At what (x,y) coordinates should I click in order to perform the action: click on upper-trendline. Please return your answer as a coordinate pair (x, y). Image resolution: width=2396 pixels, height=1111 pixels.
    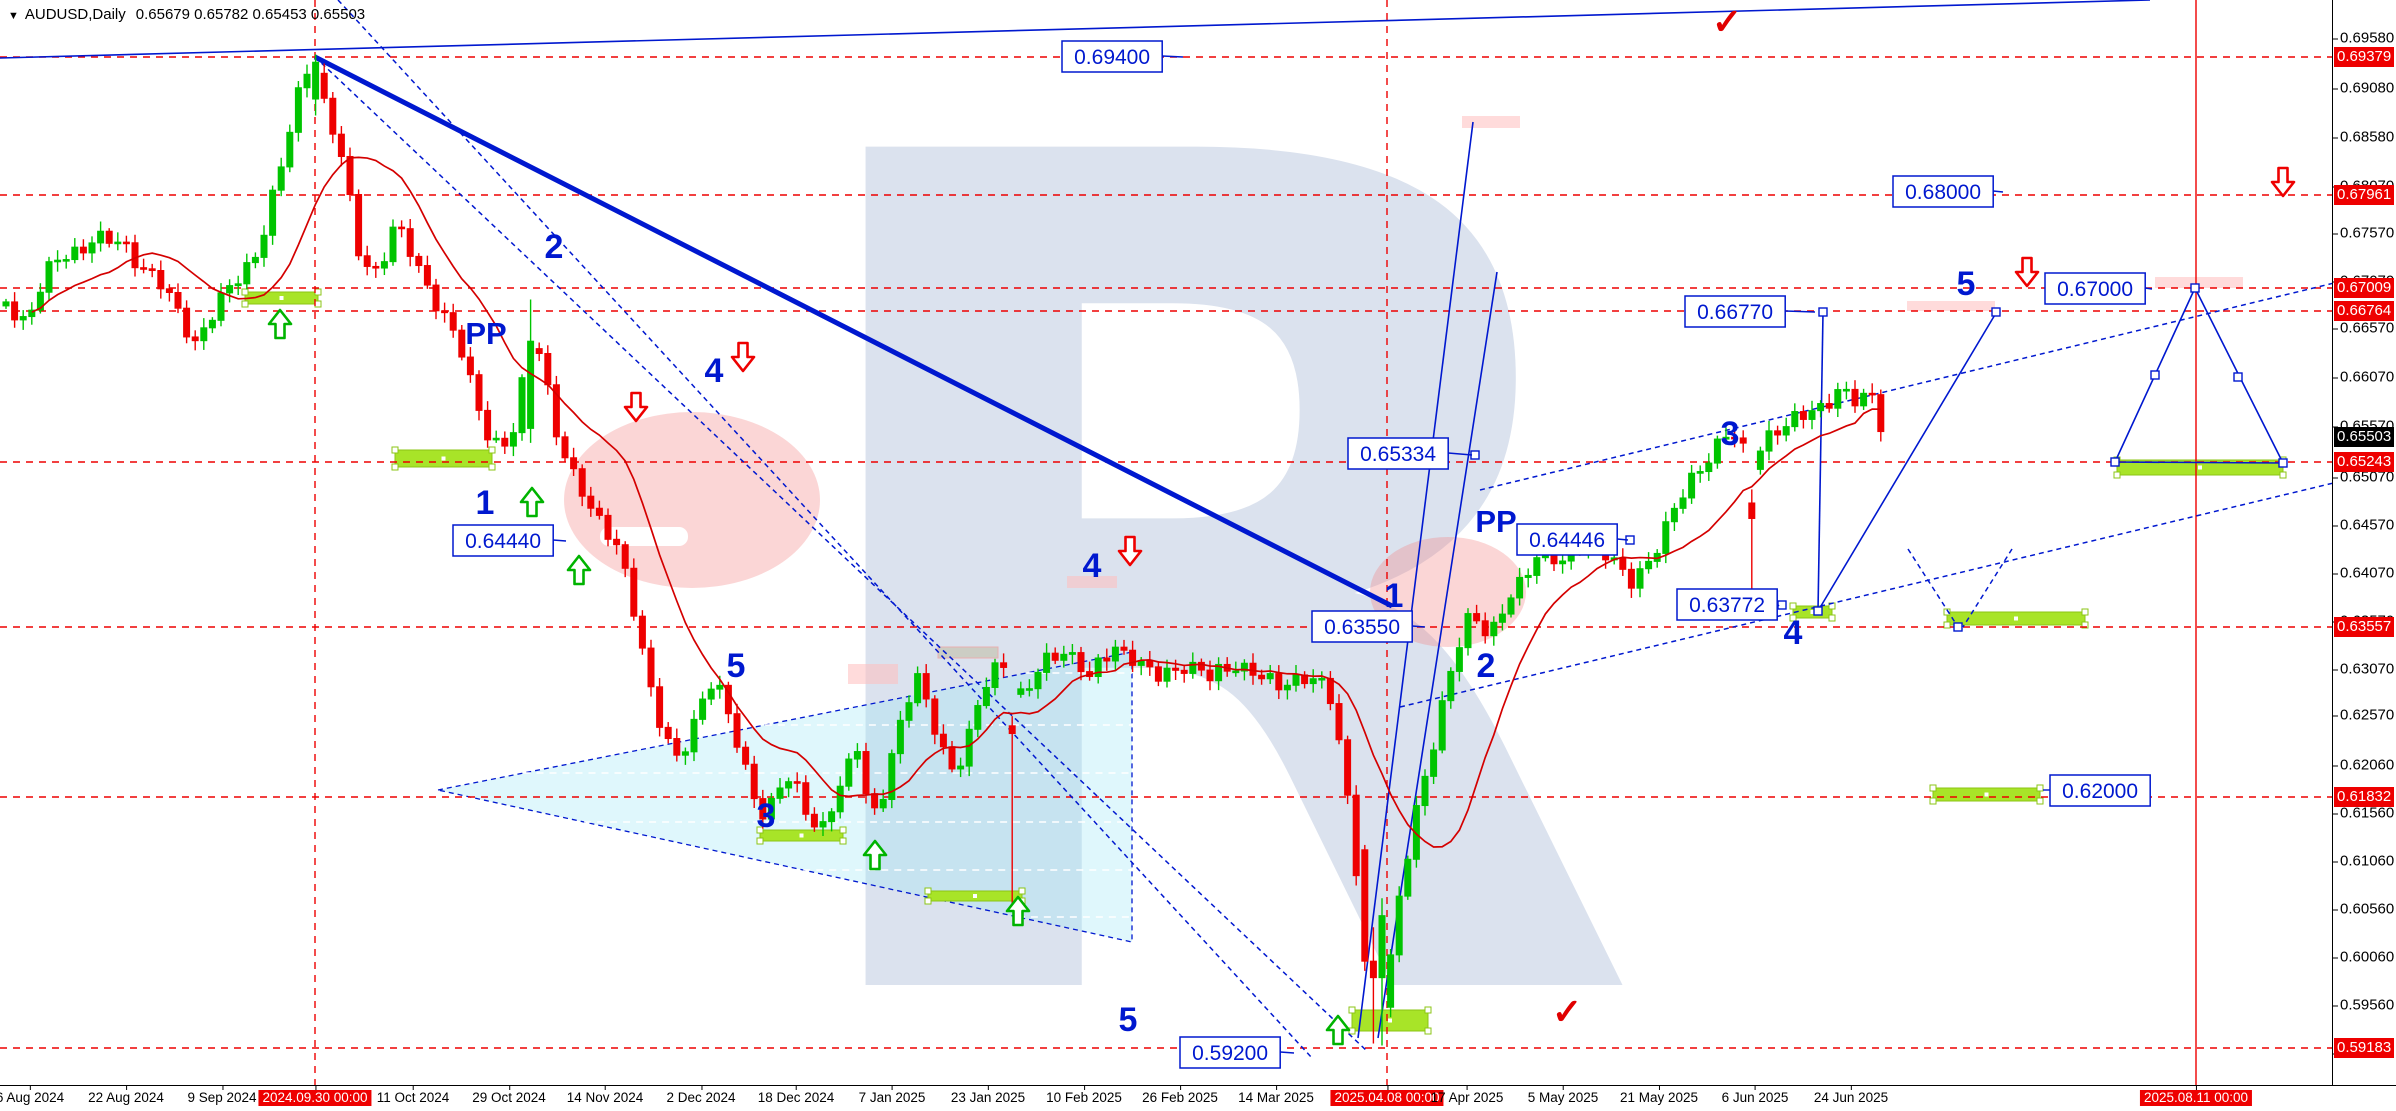
    Looking at the image, I should click on (1075, 29).